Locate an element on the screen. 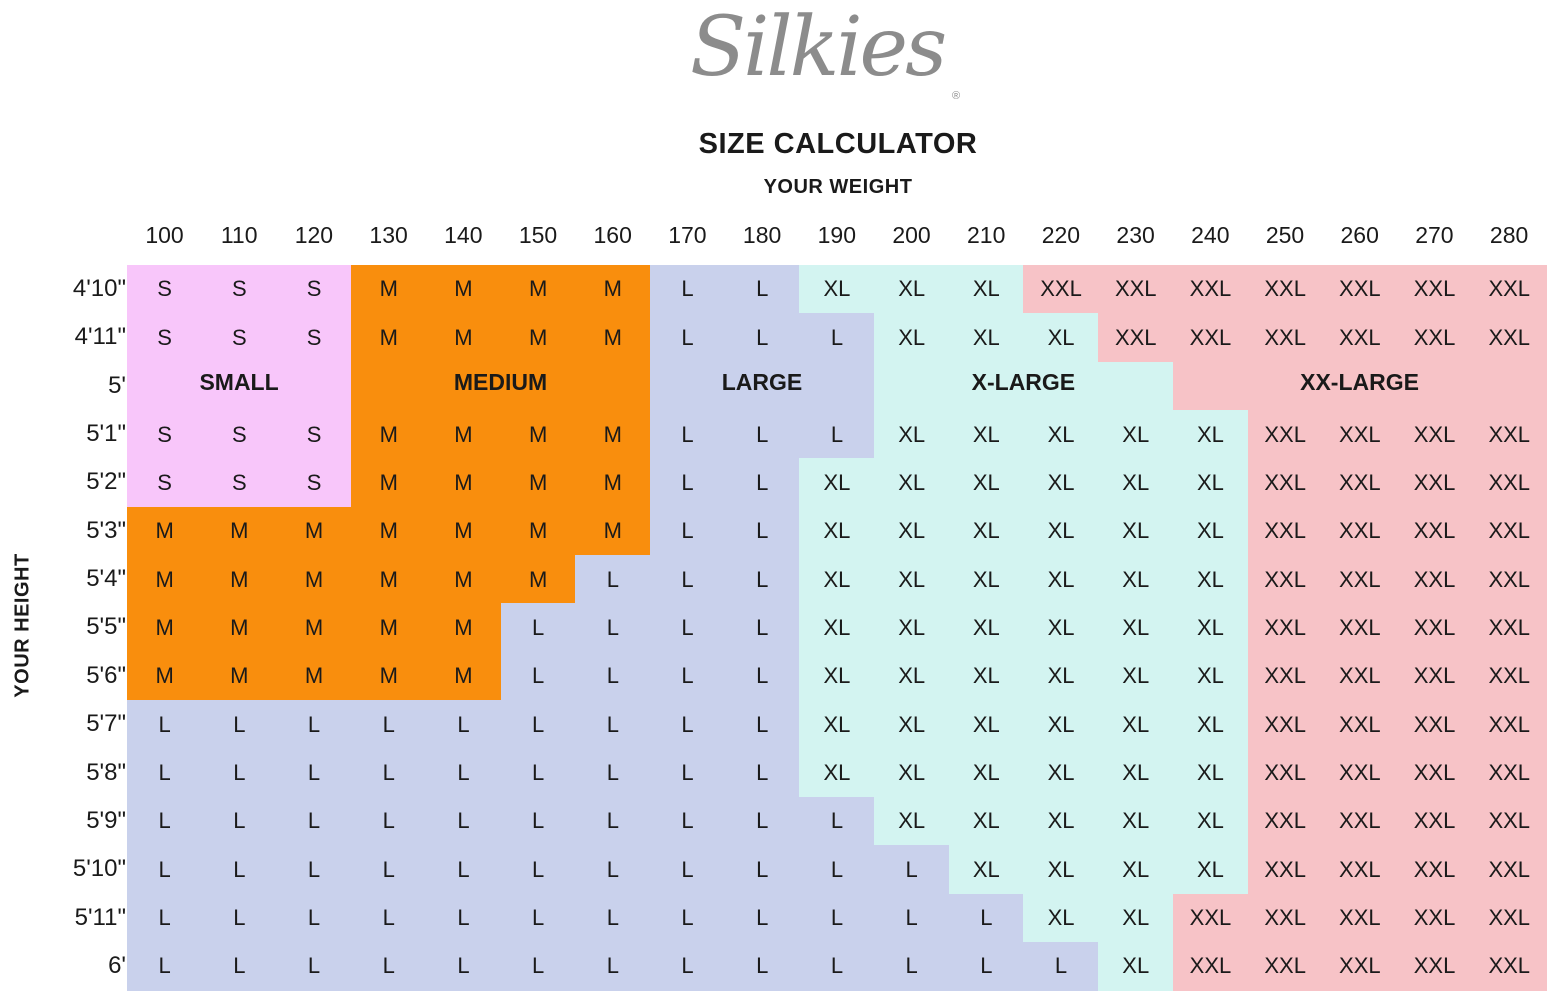 The image size is (1552, 996). registered-mark: ® is located at coordinates (956, 96).